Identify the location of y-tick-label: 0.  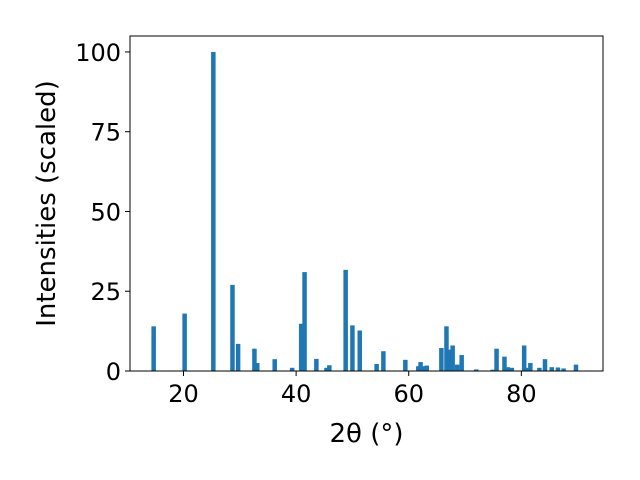
(113, 372).